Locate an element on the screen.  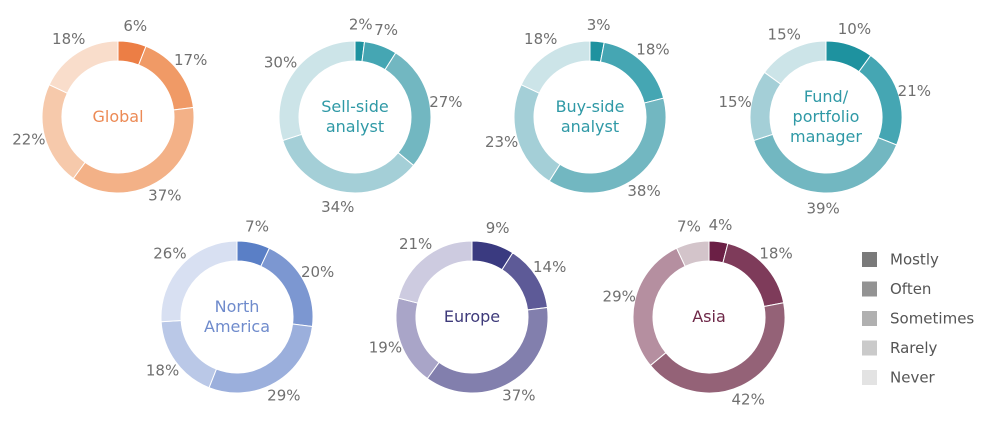
donut-buy-side-analyst: 3% 18% 38% 23% 18% Buy-side analyst is located at coordinates (577, 108).